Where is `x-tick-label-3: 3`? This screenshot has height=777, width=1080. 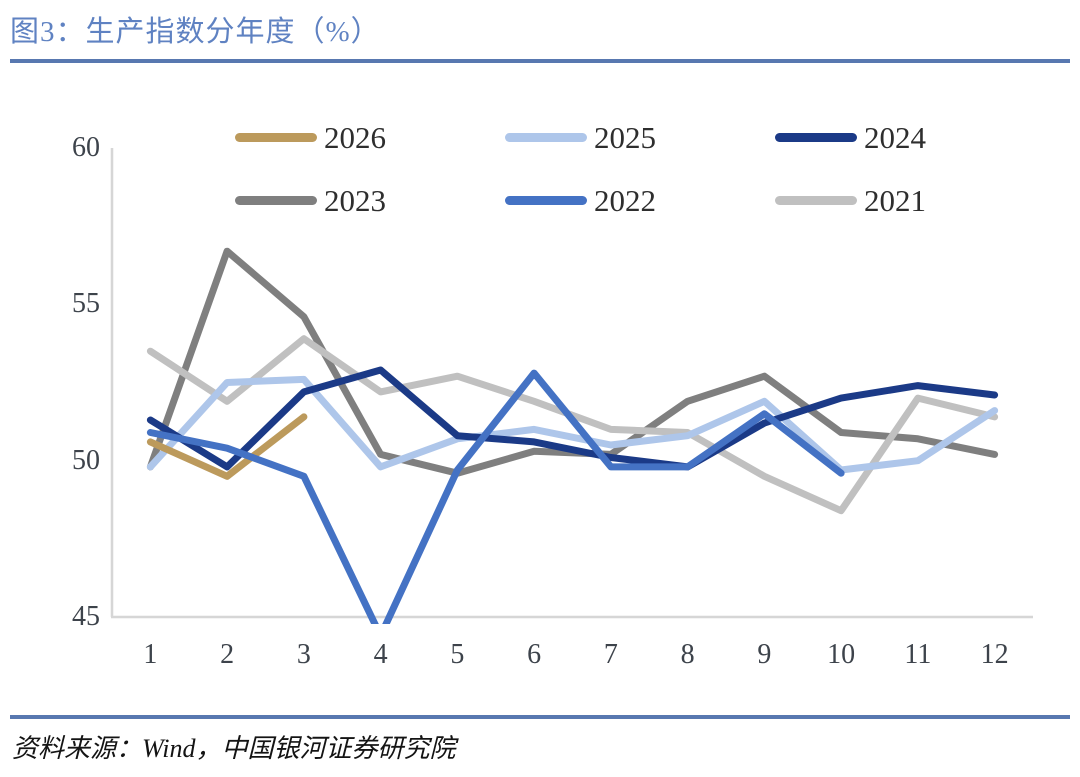
x-tick-label-3: 3 is located at coordinates (303, 654).